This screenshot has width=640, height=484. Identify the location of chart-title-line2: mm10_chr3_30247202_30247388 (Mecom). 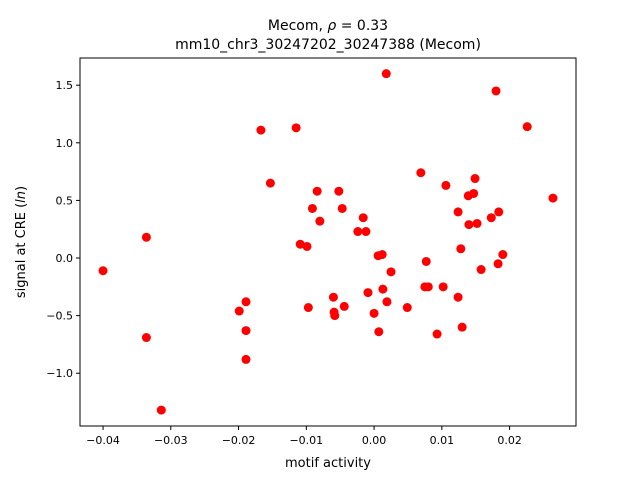
(328, 45).